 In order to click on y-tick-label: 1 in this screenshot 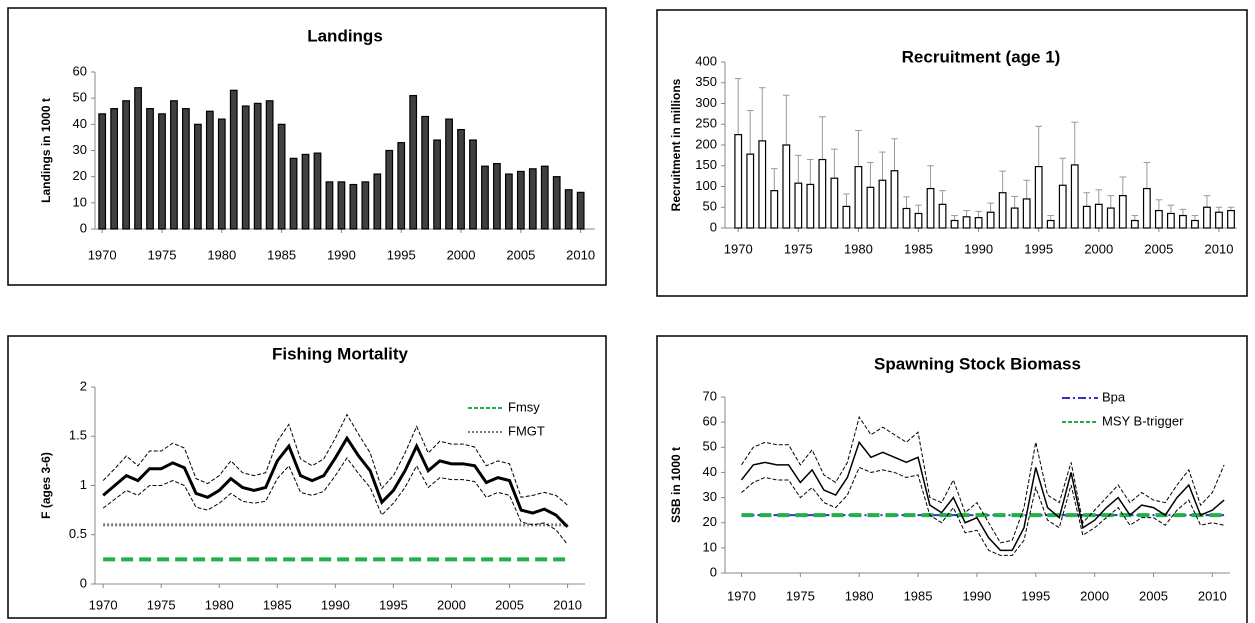, I will do `click(83, 484)`.